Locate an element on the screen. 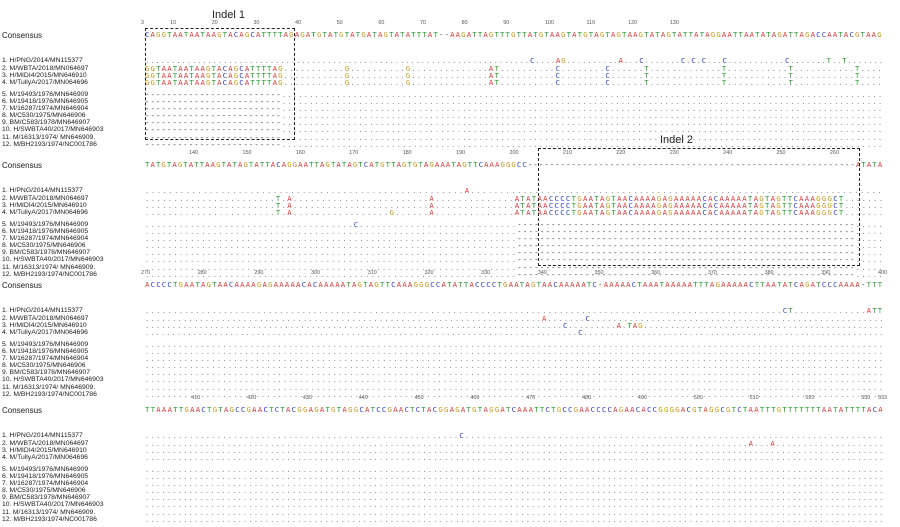  ruler-tick-label: 390 is located at coordinates (826, 273).